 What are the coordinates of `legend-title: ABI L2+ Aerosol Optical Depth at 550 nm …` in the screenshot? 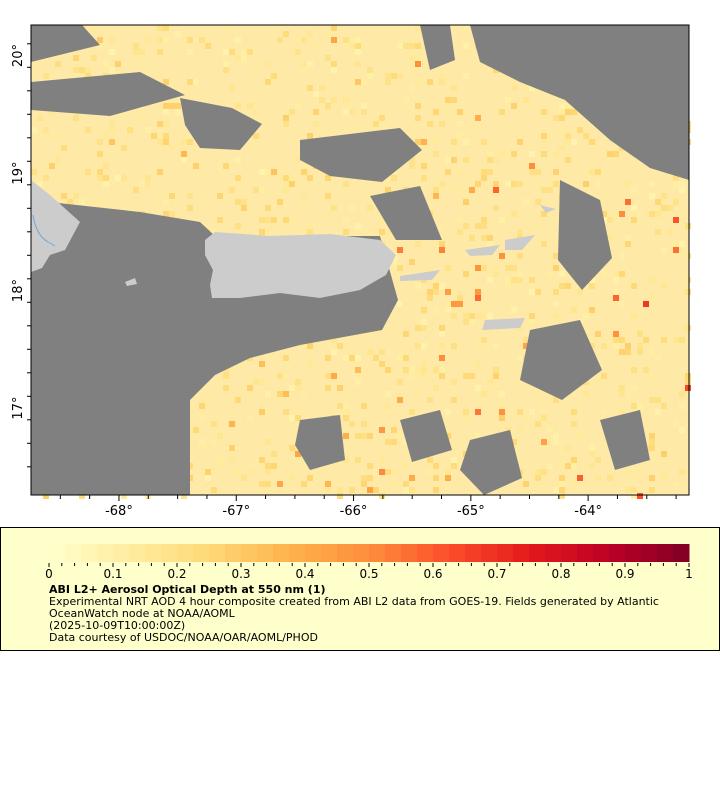 It's located at (187, 589).